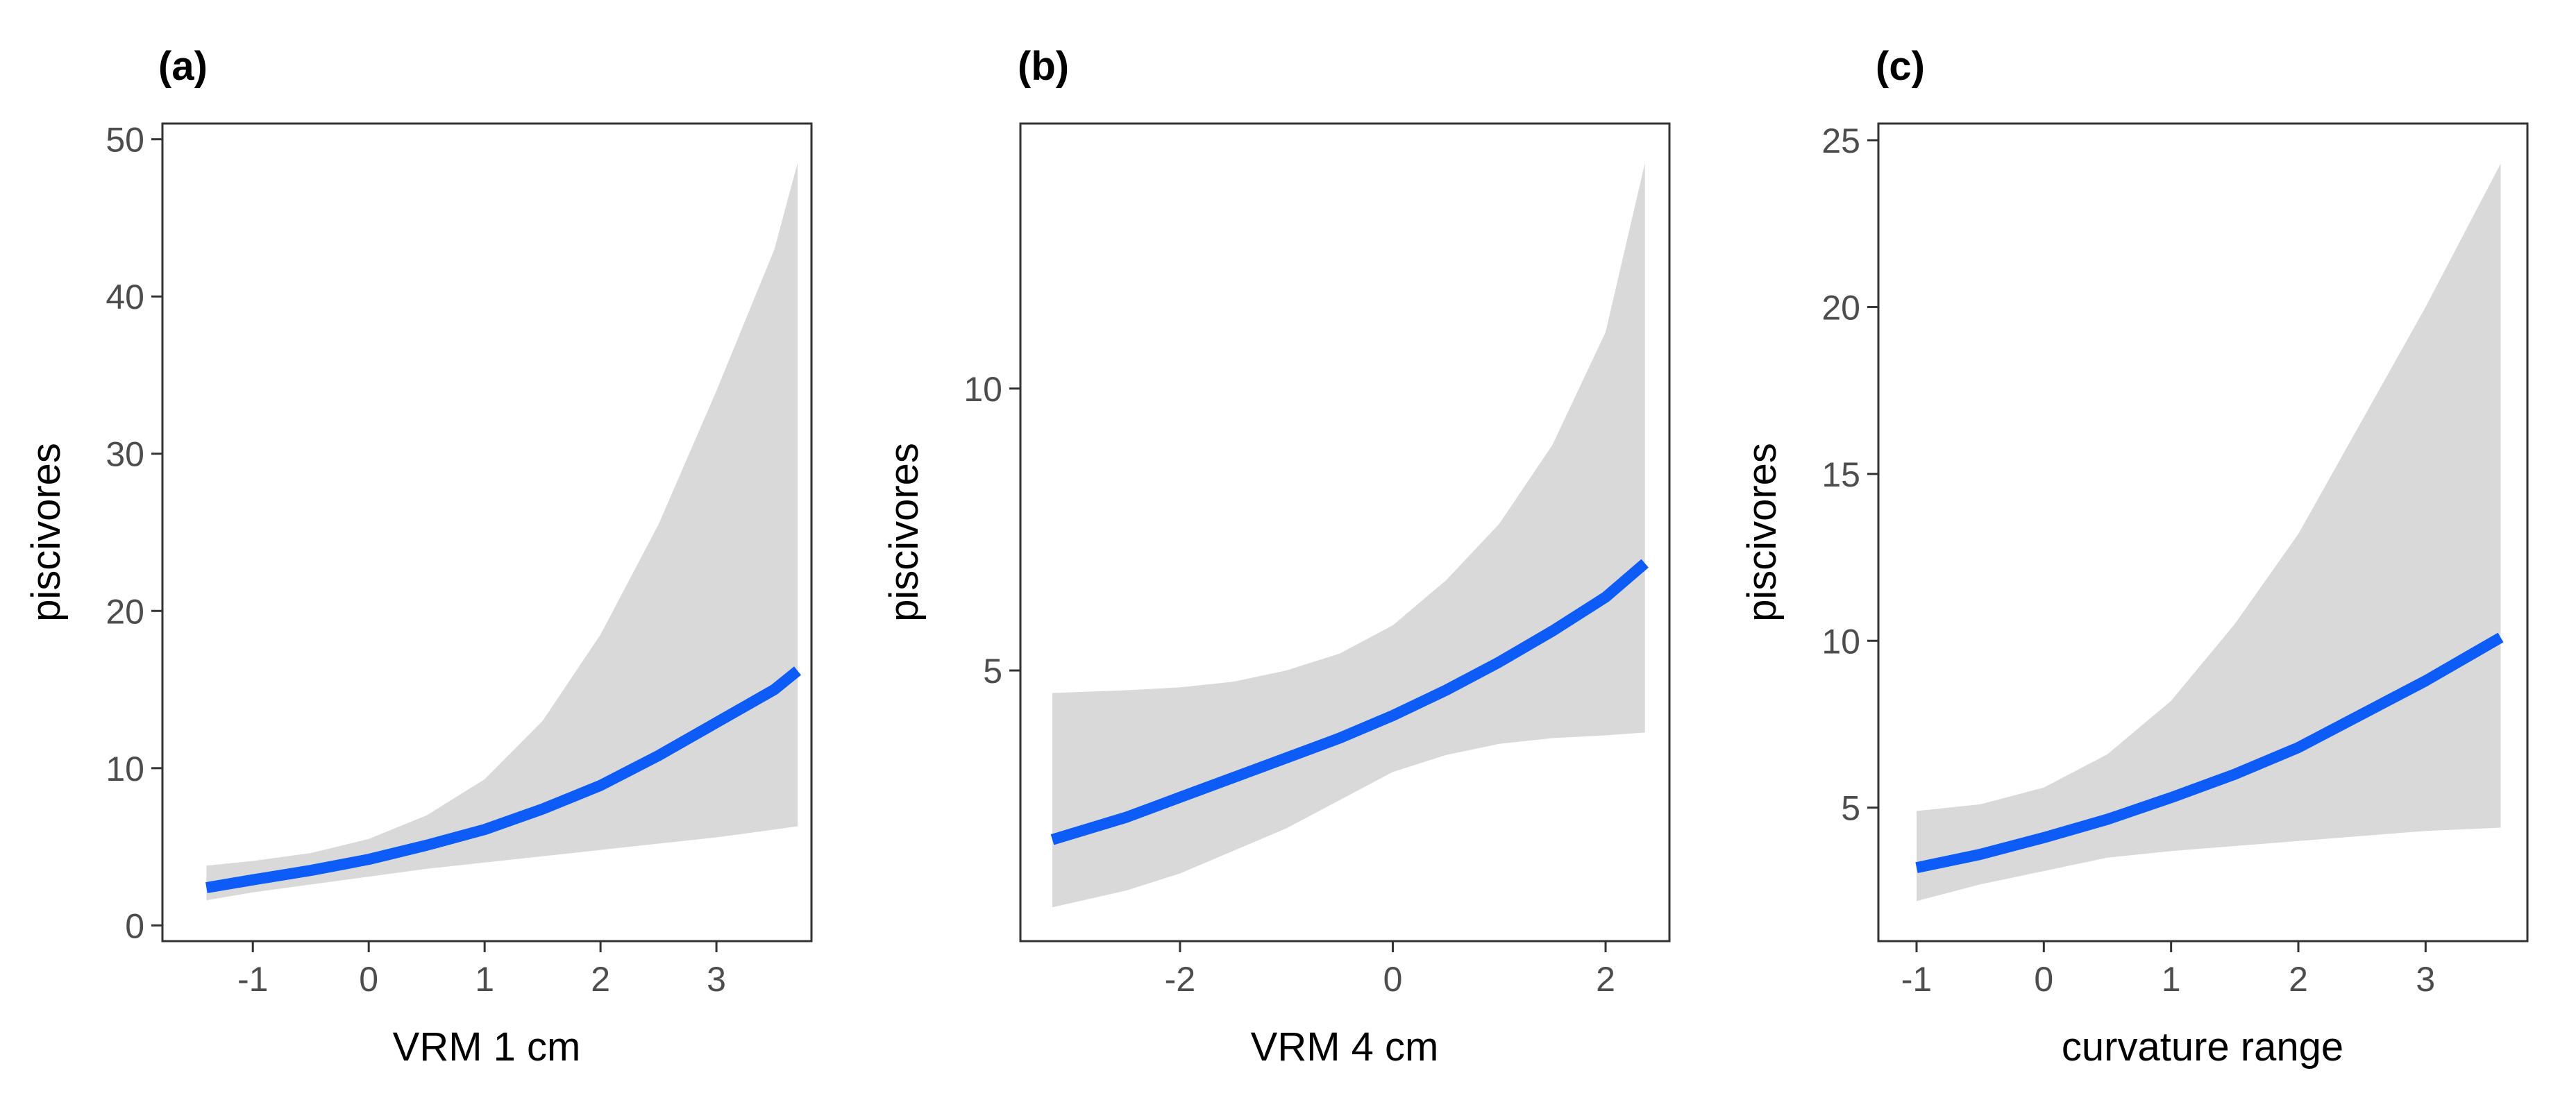  Describe the element at coordinates (1043, 66) in the screenshot. I see `panel-b-tag: (b)` at that location.